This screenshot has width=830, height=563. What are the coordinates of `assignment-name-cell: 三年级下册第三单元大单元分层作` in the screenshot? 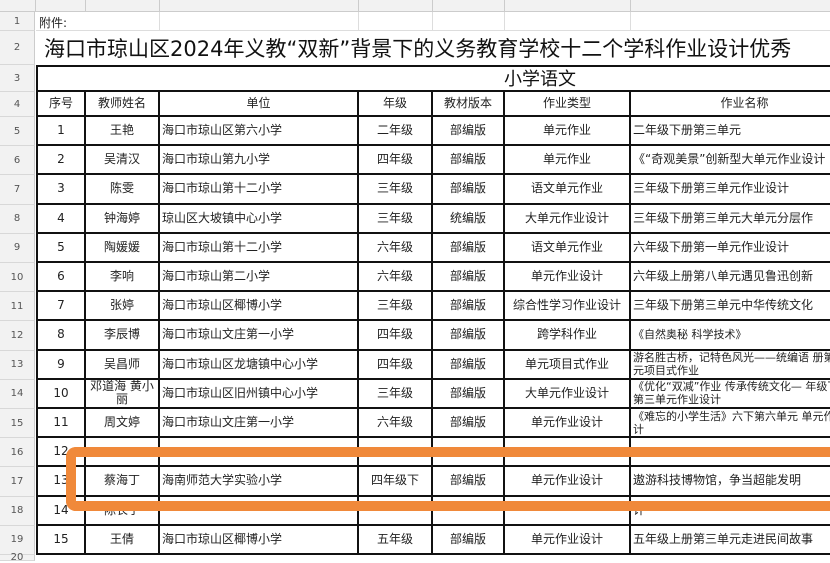 It's located at (730, 219).